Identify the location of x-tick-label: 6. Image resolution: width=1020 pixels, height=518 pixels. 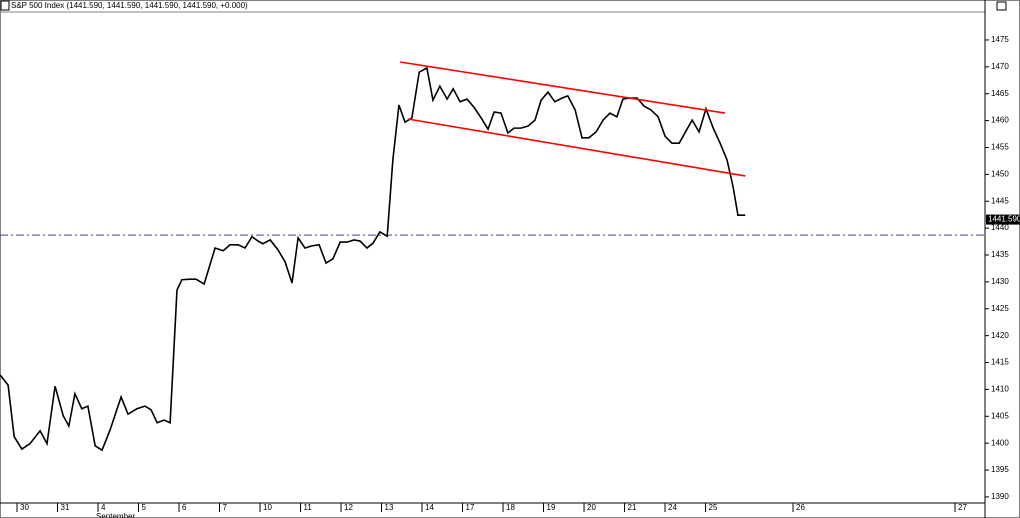
(184, 507).